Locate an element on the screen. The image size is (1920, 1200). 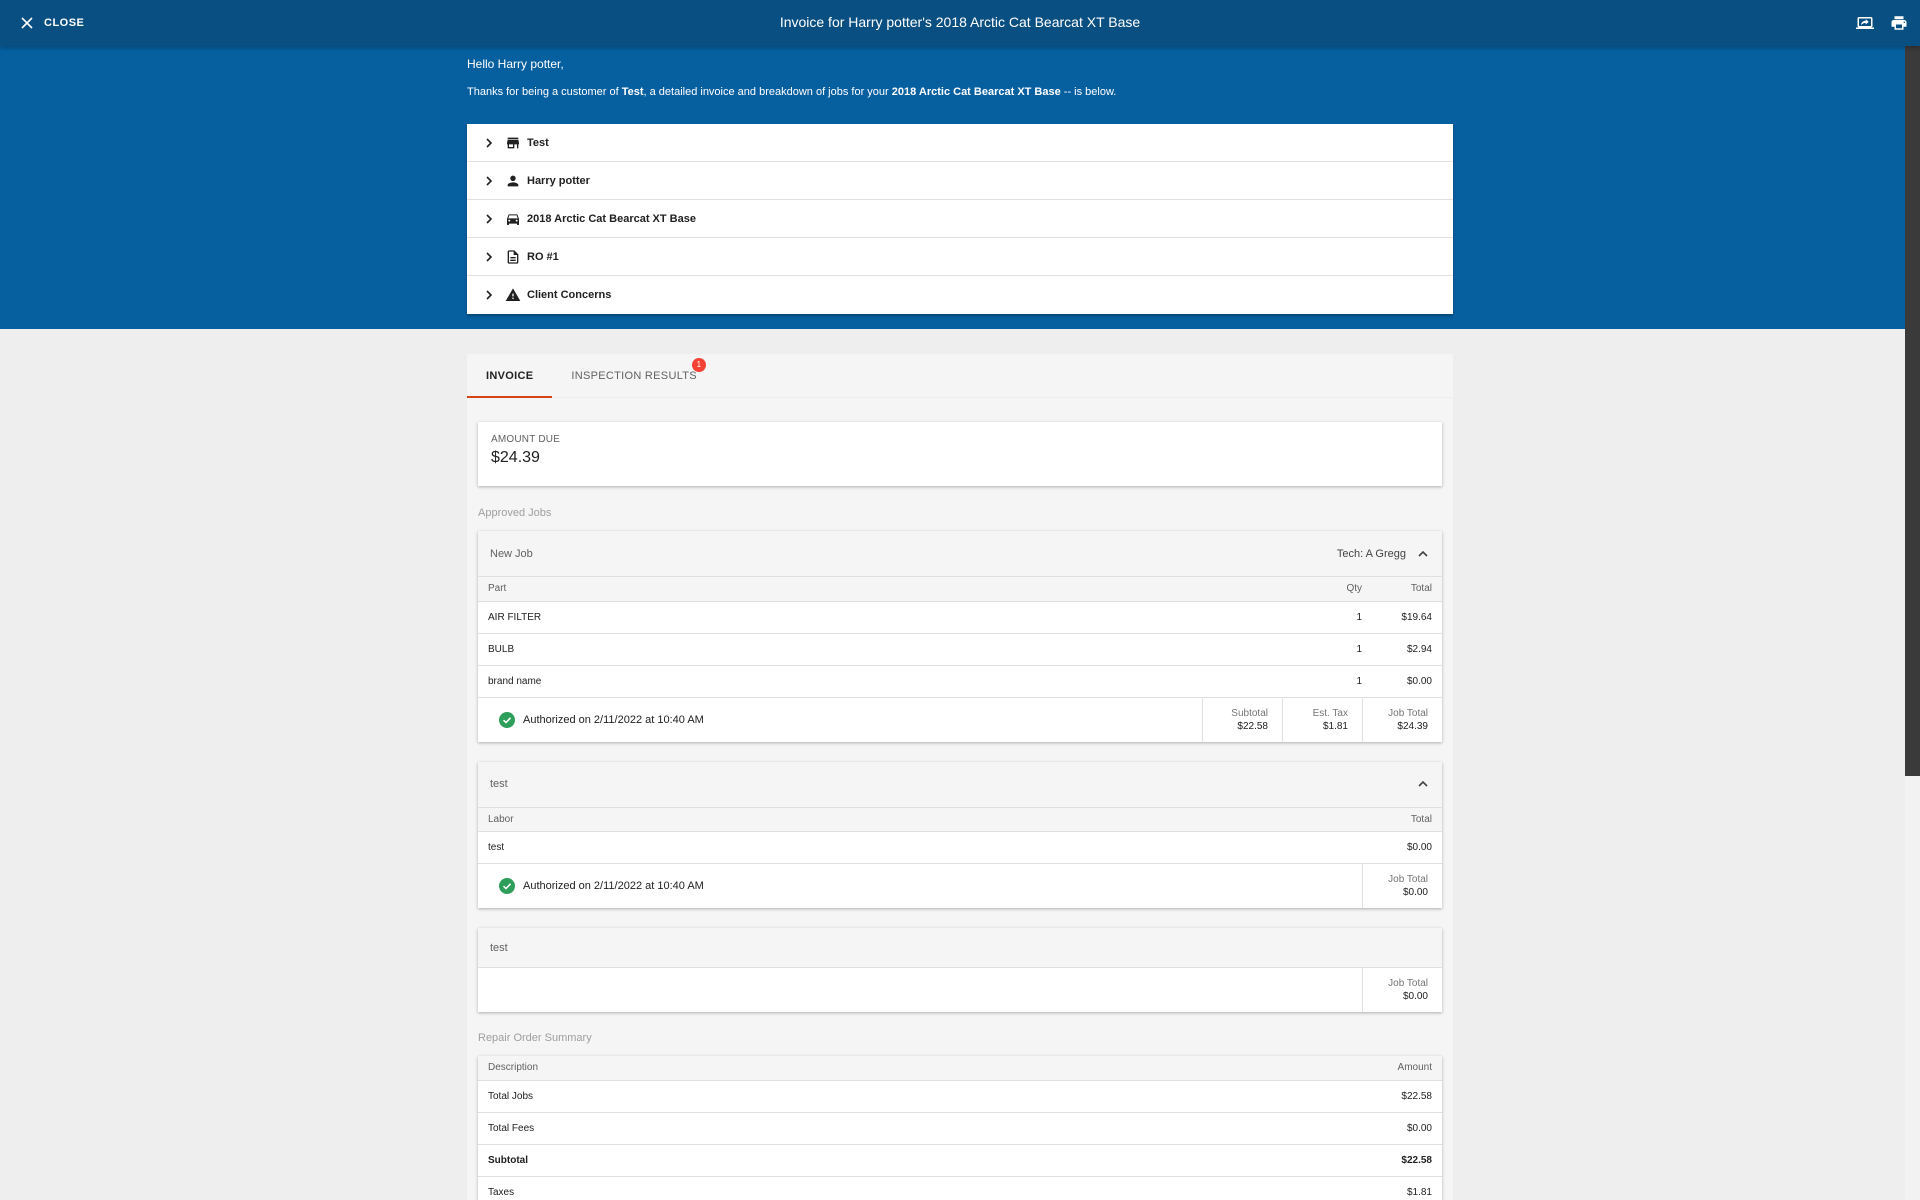
approved-jobs-heading: Approved Jobs is located at coordinates (515, 513).